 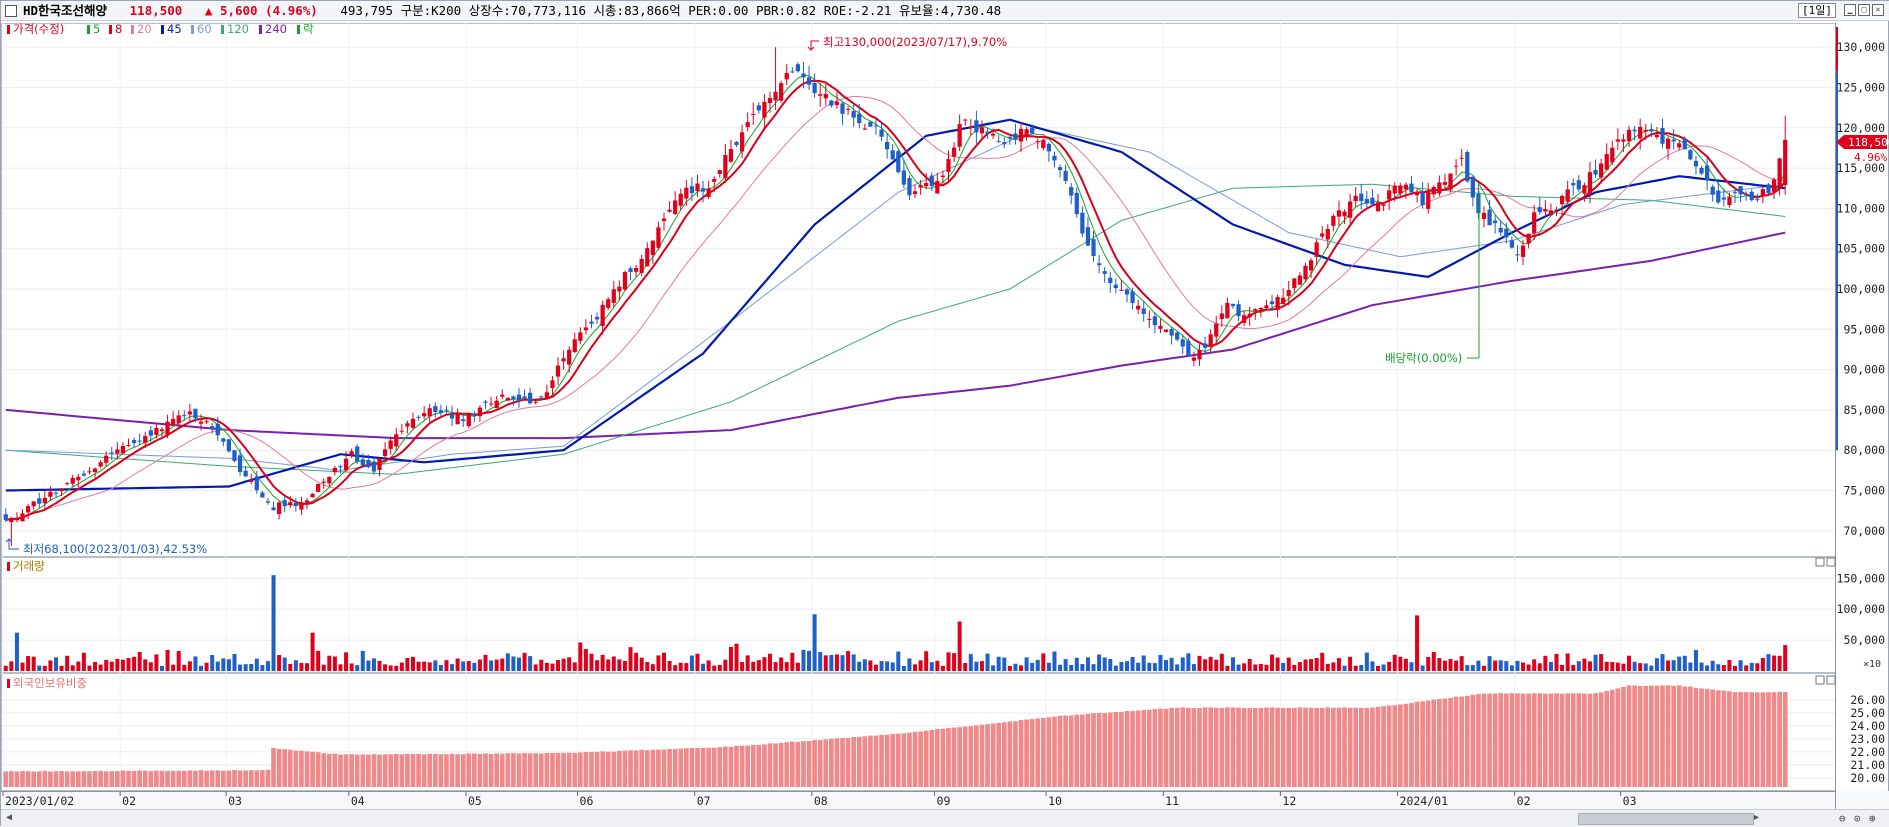 What do you see at coordinates (1872, 818) in the screenshot?
I see `zoom-in-icon: ⊕` at bounding box center [1872, 818].